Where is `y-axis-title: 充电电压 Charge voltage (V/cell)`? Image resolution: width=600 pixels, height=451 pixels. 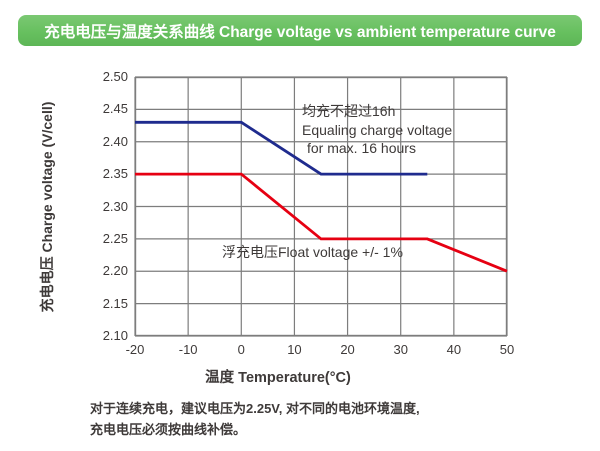
y-axis-title: 充电电压 Charge voltage (V/cell) is located at coordinates (47, 206).